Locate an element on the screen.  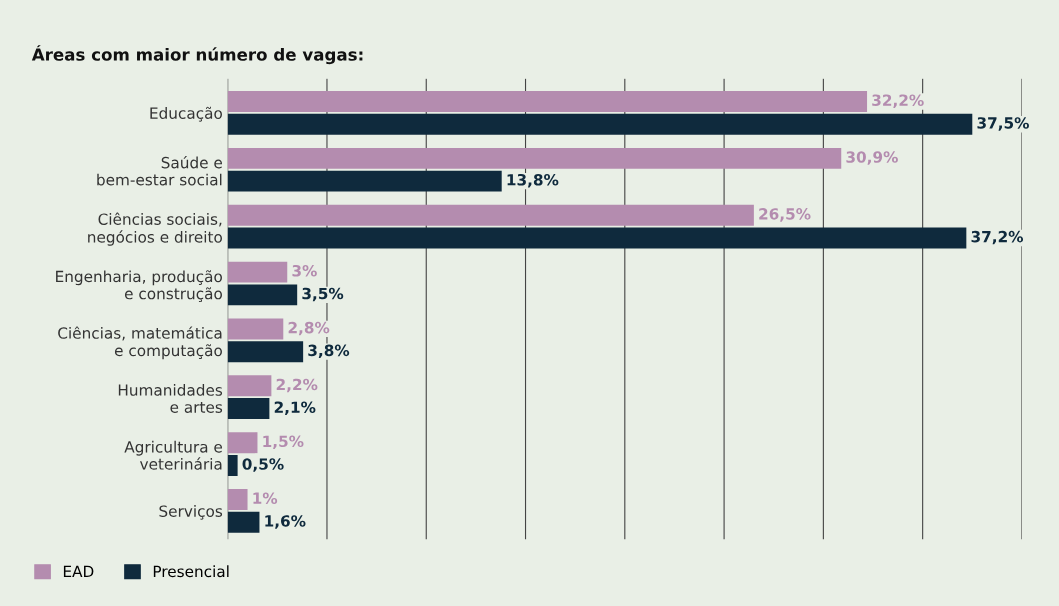
data-label: 3,8% is located at coordinates (329, 351).